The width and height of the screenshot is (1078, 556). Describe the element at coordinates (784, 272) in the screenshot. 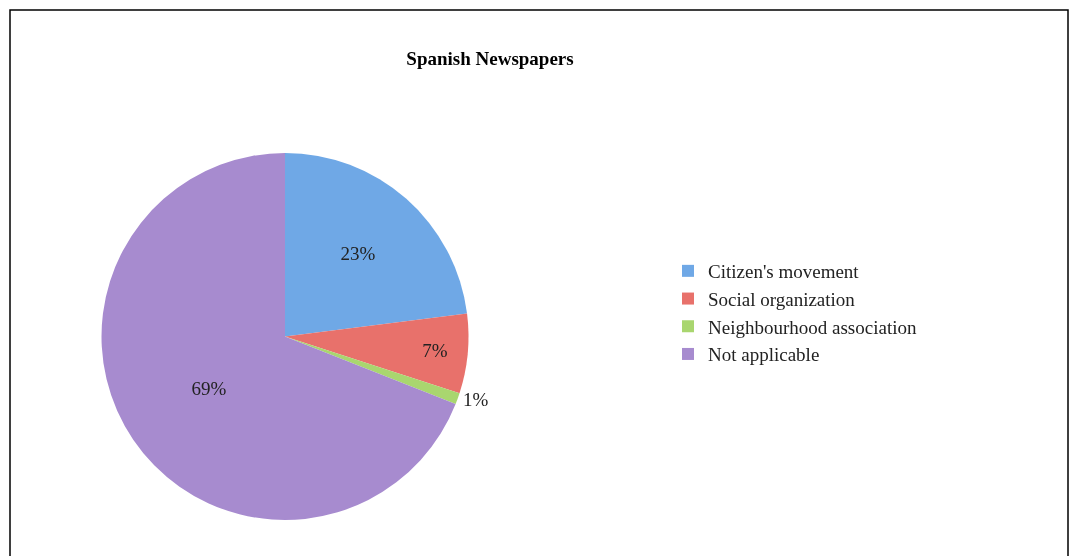

I see `legend-label: Citizen's movement` at that location.